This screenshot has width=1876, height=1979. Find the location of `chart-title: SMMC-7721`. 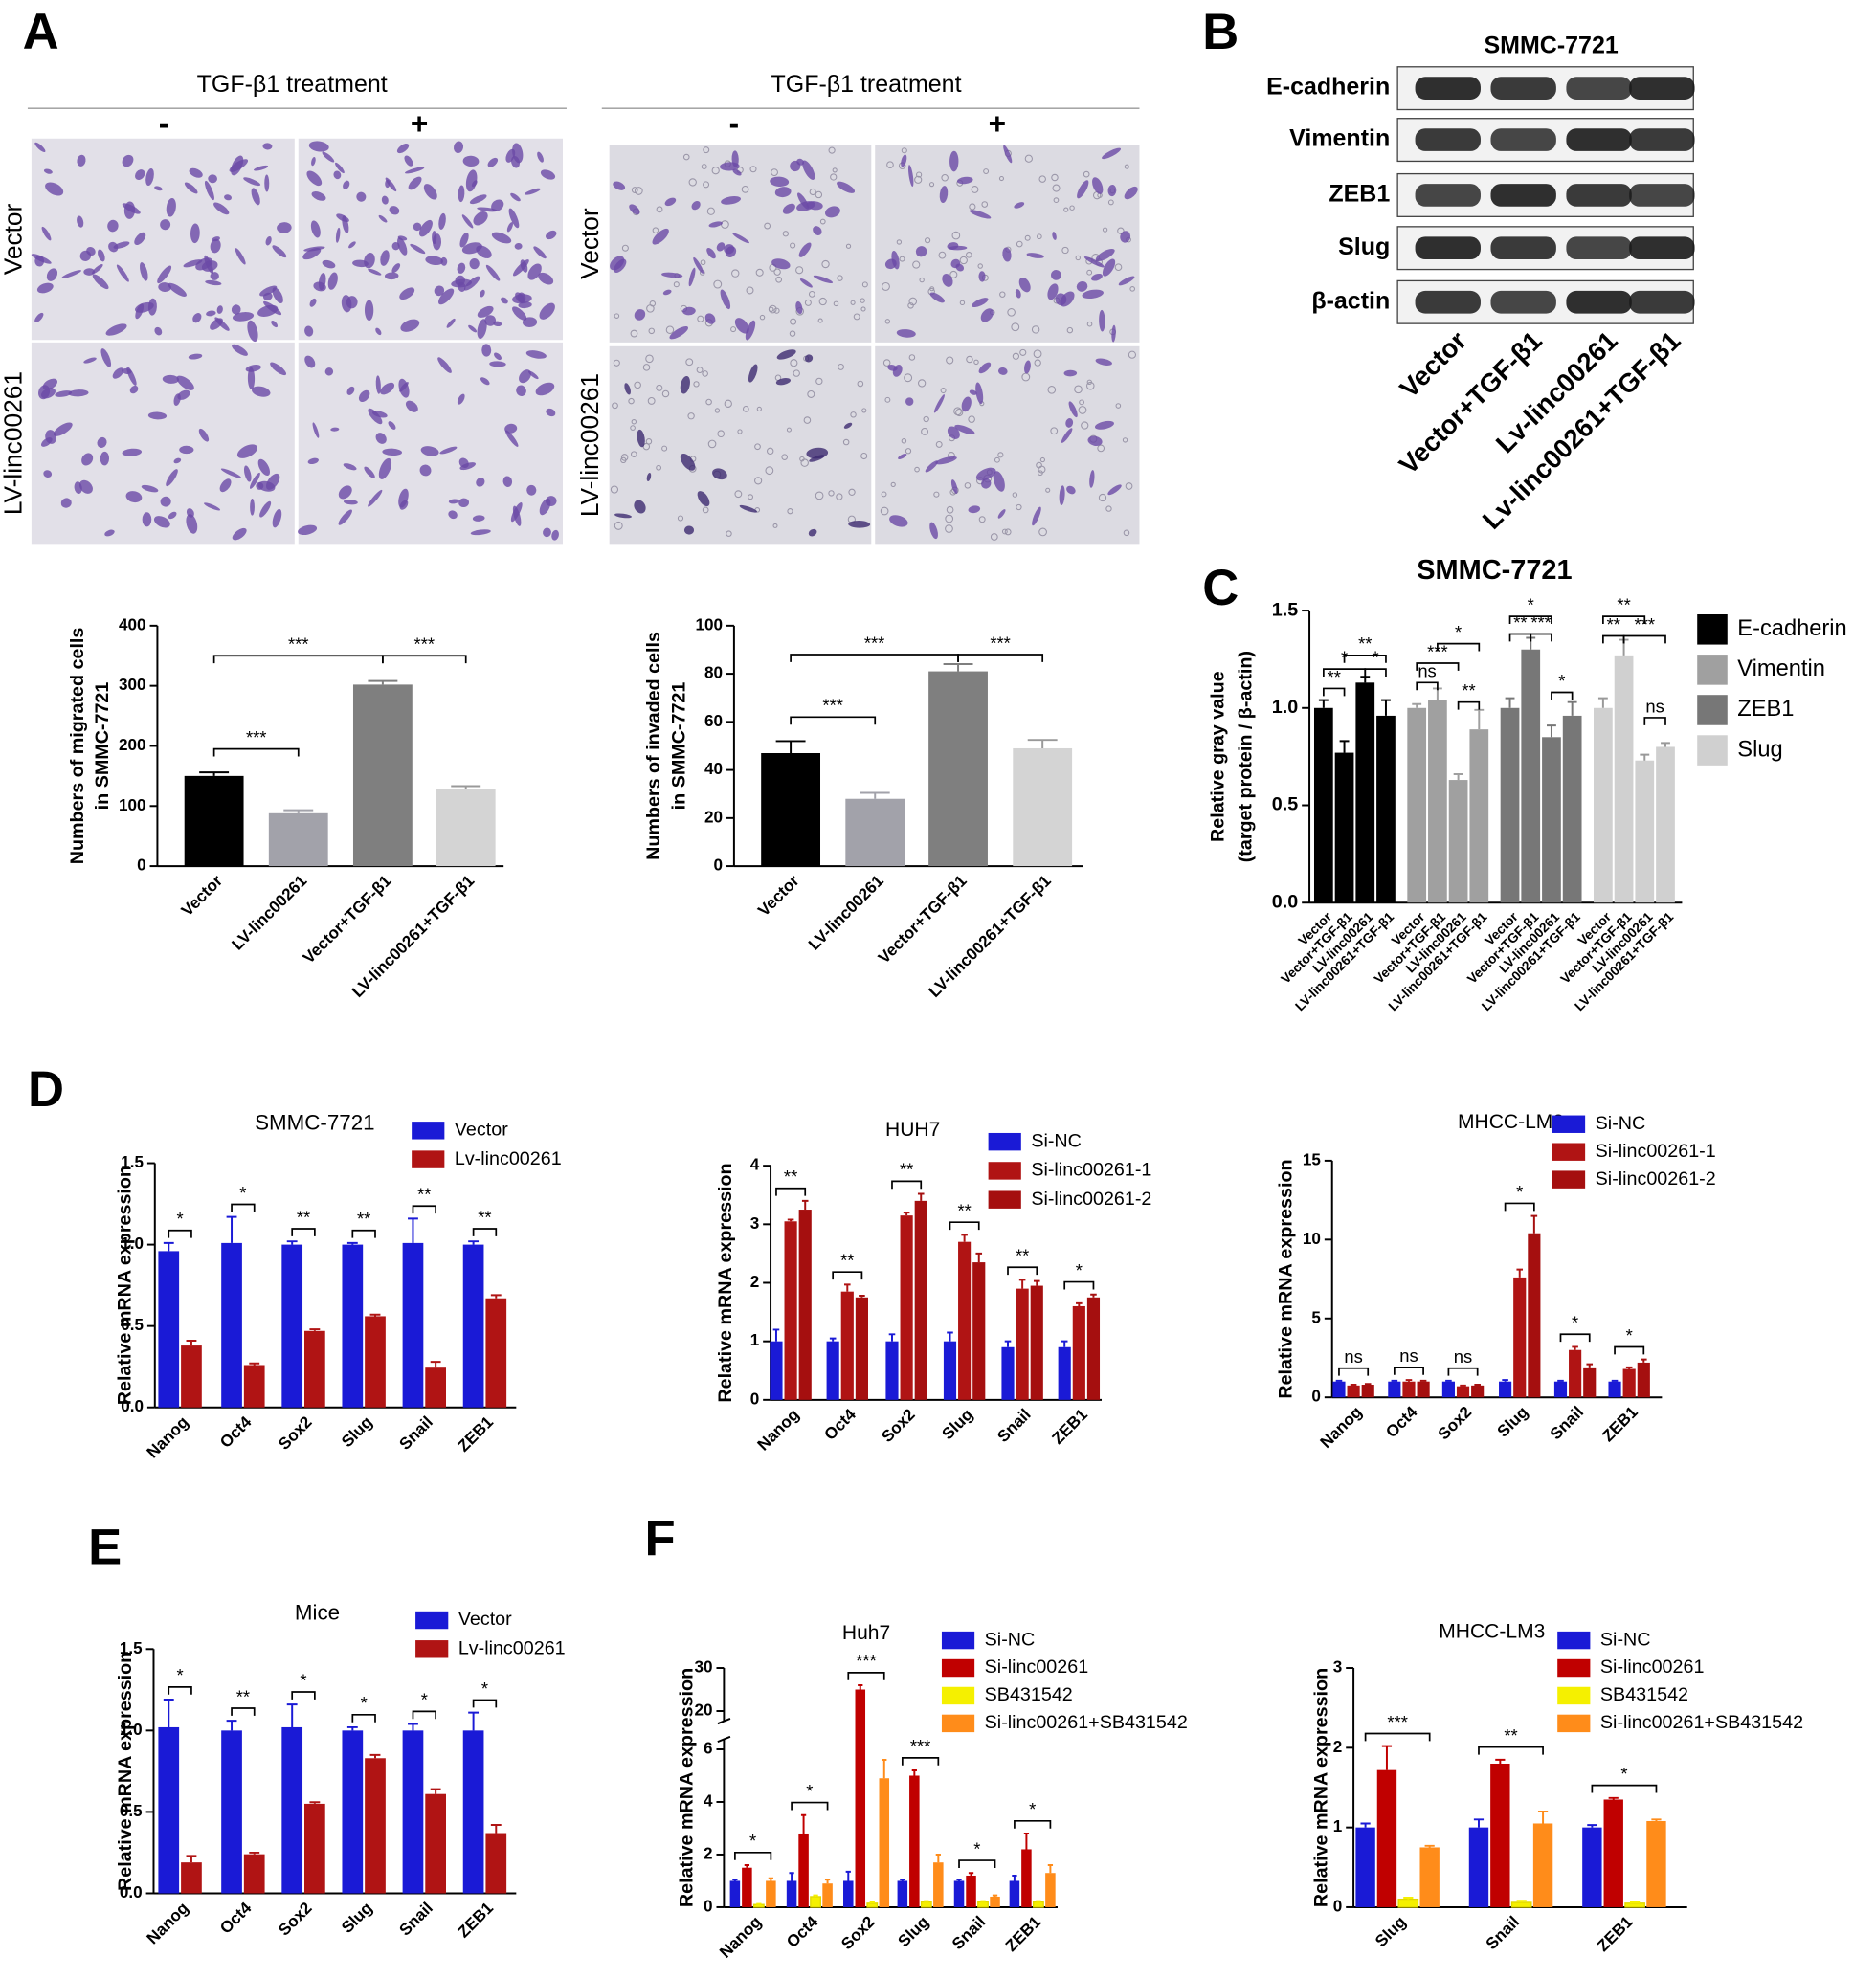

chart-title: SMMC-7721 is located at coordinates (1494, 570).